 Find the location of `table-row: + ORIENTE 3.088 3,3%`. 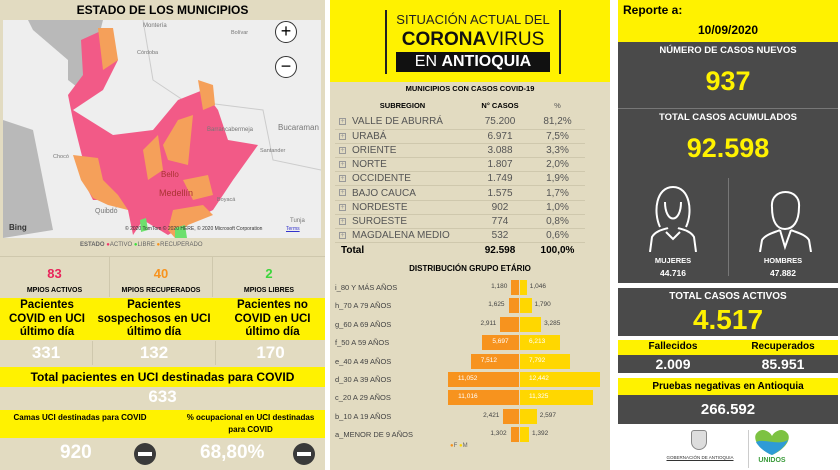

table-row: + ORIENTE 3.088 3,3% is located at coordinates (460, 151).